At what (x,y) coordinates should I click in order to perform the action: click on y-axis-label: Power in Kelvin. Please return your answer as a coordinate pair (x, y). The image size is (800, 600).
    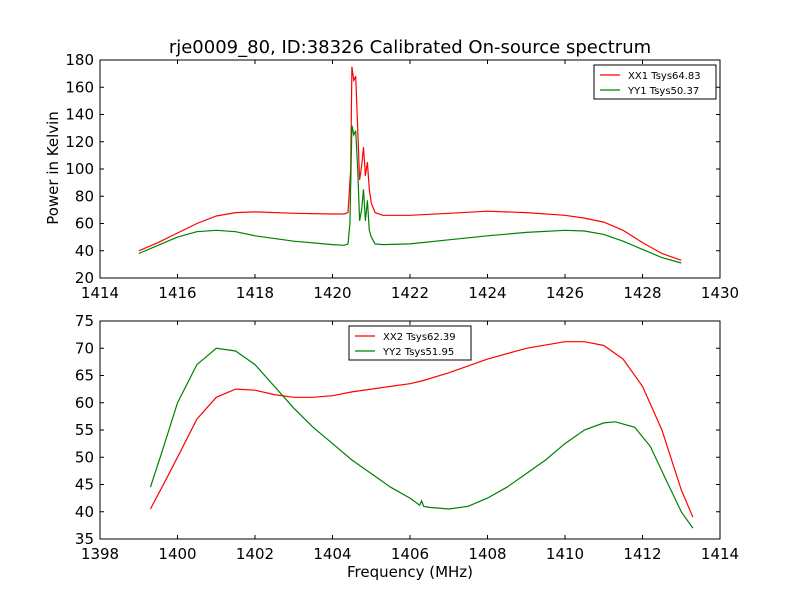
    Looking at the image, I should click on (53, 168).